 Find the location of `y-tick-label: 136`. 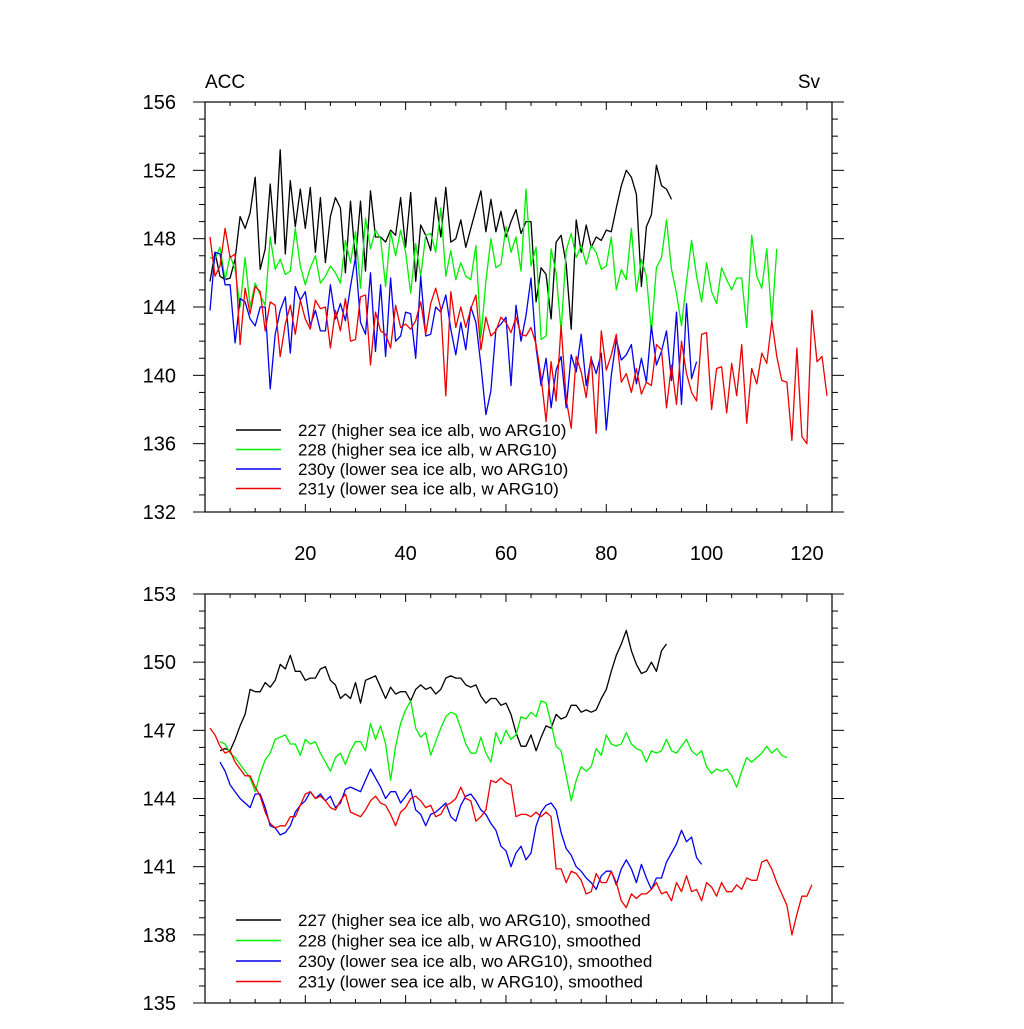

y-tick-label: 136 is located at coordinates (159, 445).